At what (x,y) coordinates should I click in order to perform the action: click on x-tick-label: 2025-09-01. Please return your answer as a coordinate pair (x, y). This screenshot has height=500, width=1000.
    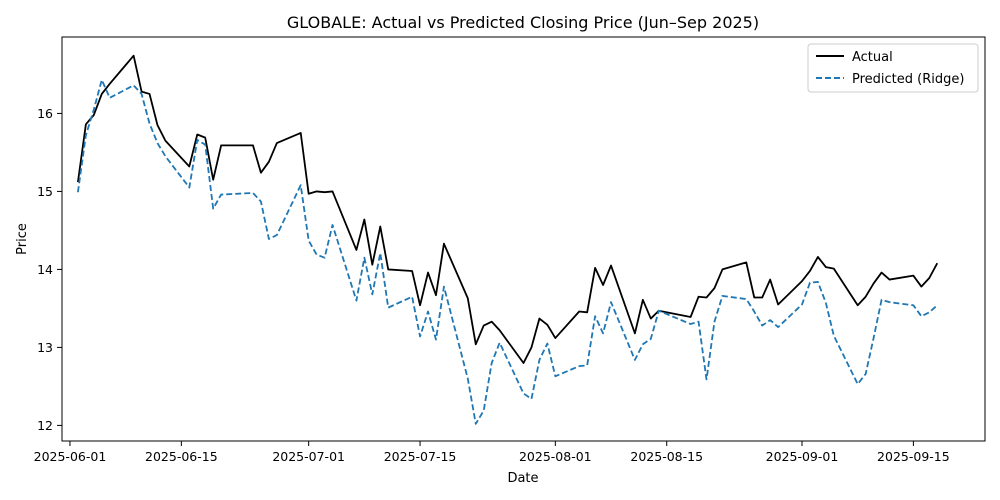
    Looking at the image, I should click on (802, 456).